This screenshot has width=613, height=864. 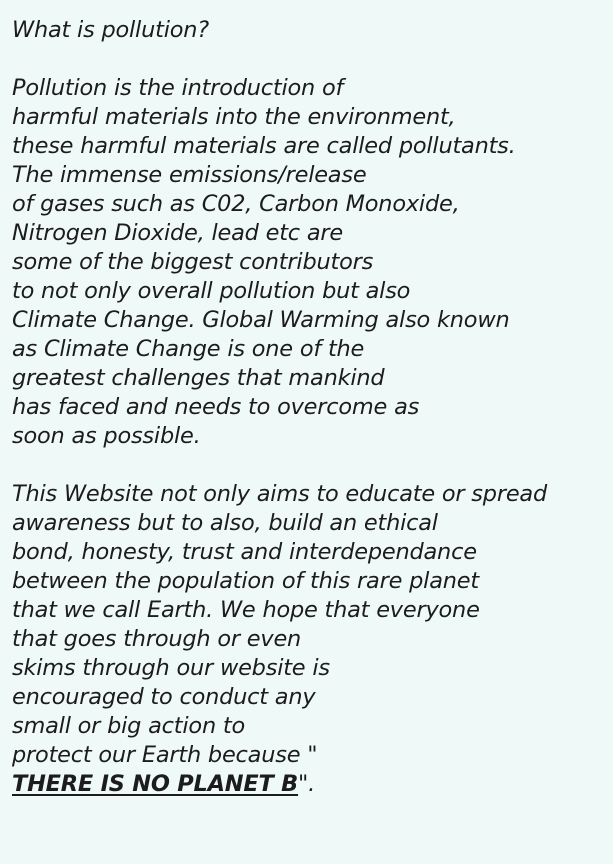 I want to click on paragraph-line: small or big action to, so click(x=128, y=726).